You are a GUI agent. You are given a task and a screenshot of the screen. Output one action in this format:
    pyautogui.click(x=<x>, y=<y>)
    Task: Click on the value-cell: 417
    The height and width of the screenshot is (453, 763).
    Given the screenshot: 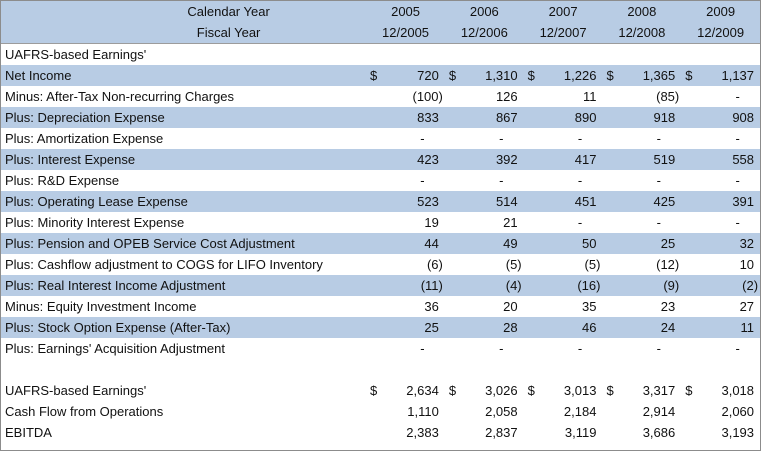 What is the action you would take?
    pyautogui.click(x=563, y=159)
    